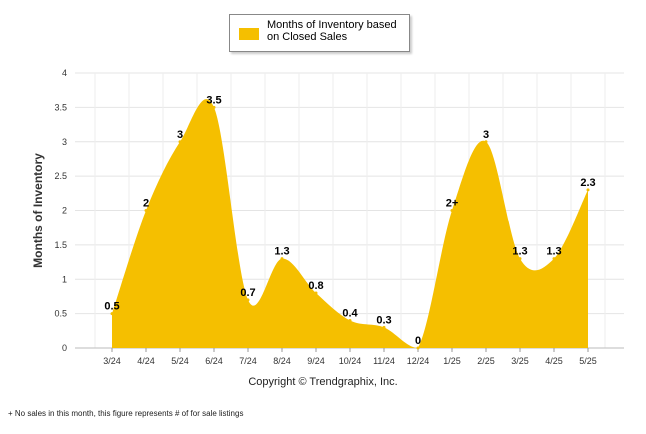  What do you see at coordinates (418, 361) in the screenshot?
I see `x-tick-label: 12/24` at bounding box center [418, 361].